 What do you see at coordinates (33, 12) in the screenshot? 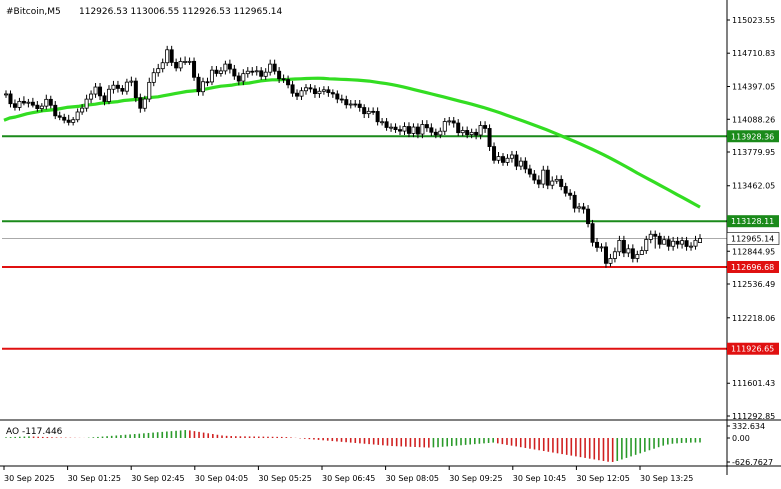
I see `symbol-label: #Bitcoin,M5` at bounding box center [33, 12].